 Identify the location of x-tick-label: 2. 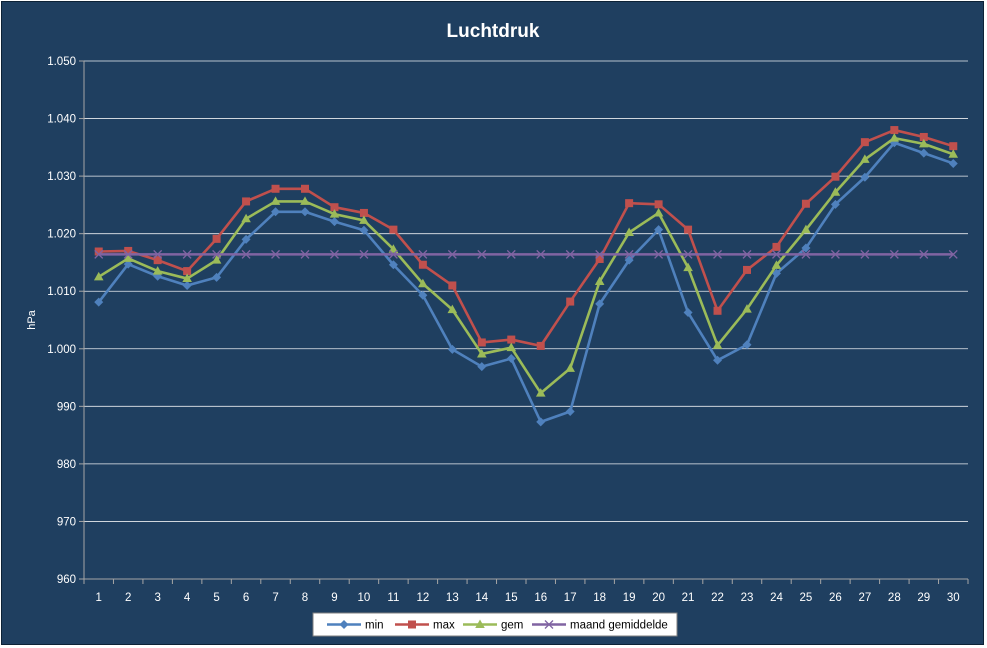
(128, 598).